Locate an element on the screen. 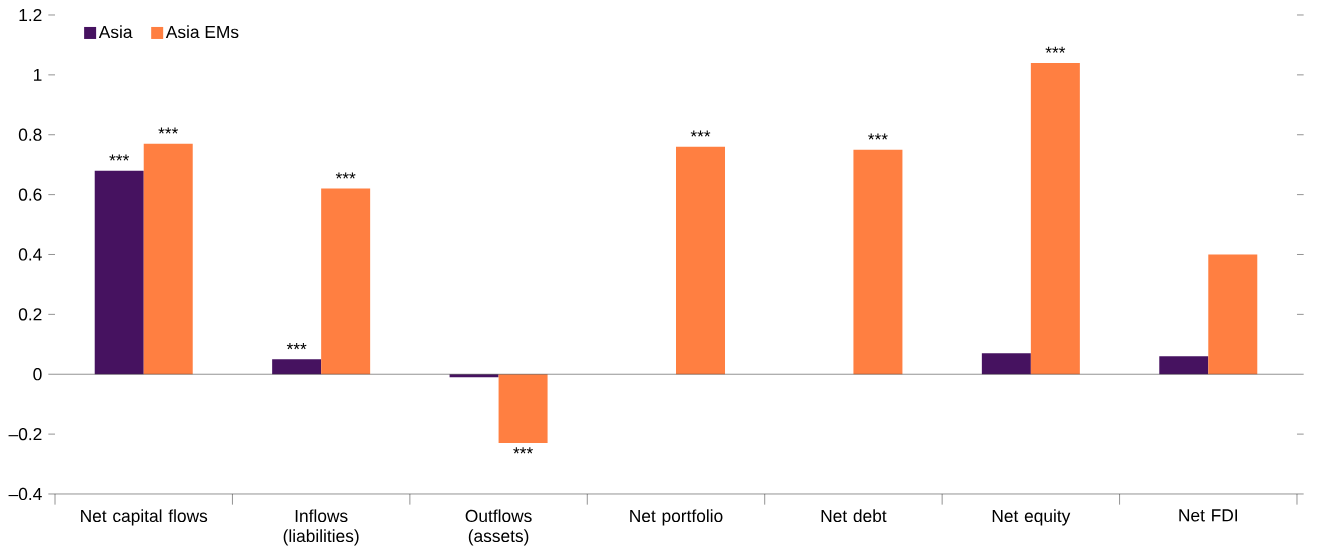 The width and height of the screenshot is (1320, 555). x-tick-label: Net debt is located at coordinates (854, 516).